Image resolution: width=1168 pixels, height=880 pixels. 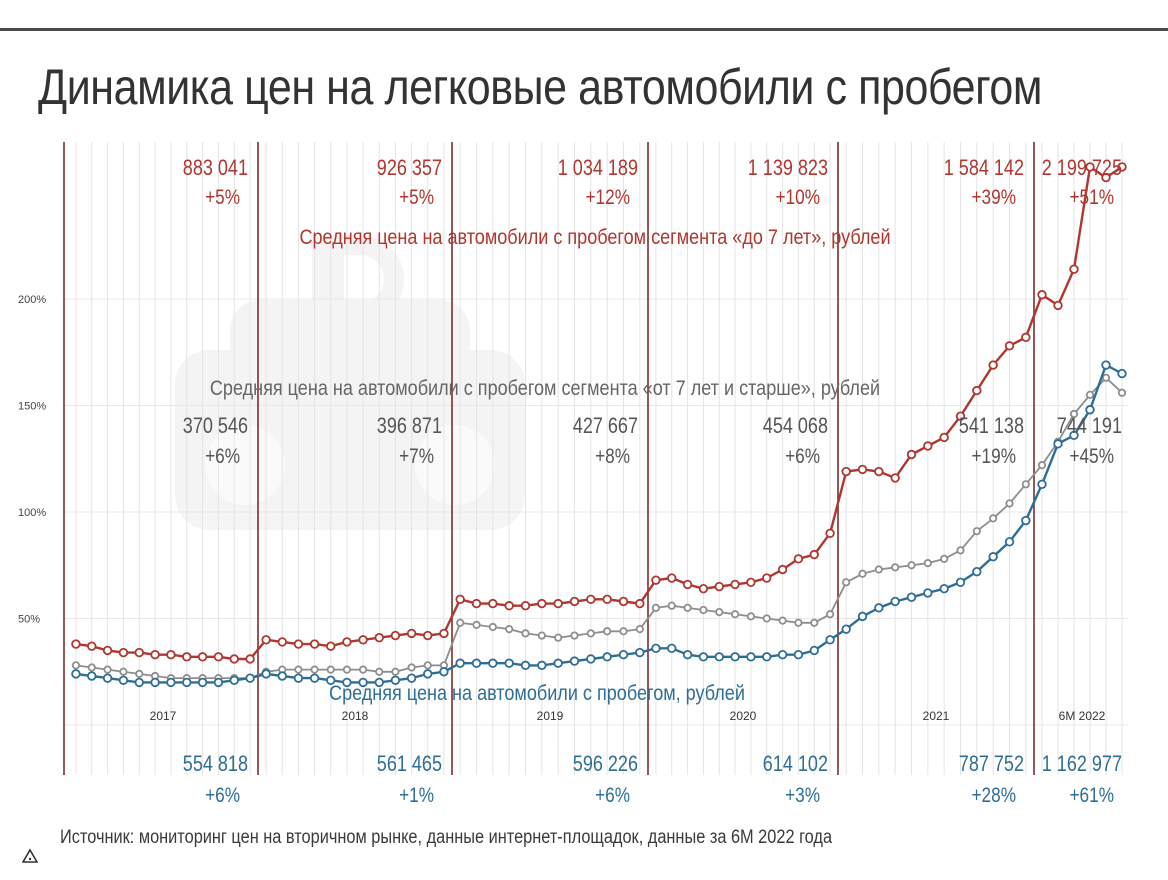 What do you see at coordinates (1089, 426) in the screenshot?
I see `annotation-value: 744 191` at bounding box center [1089, 426].